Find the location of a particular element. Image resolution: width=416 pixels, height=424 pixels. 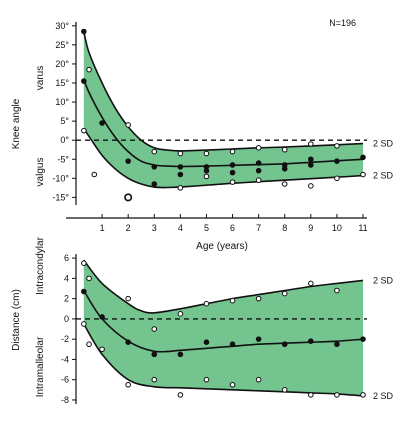

knee-angle-lower-2sd-label: 2 SD is located at coordinates (383, 176).